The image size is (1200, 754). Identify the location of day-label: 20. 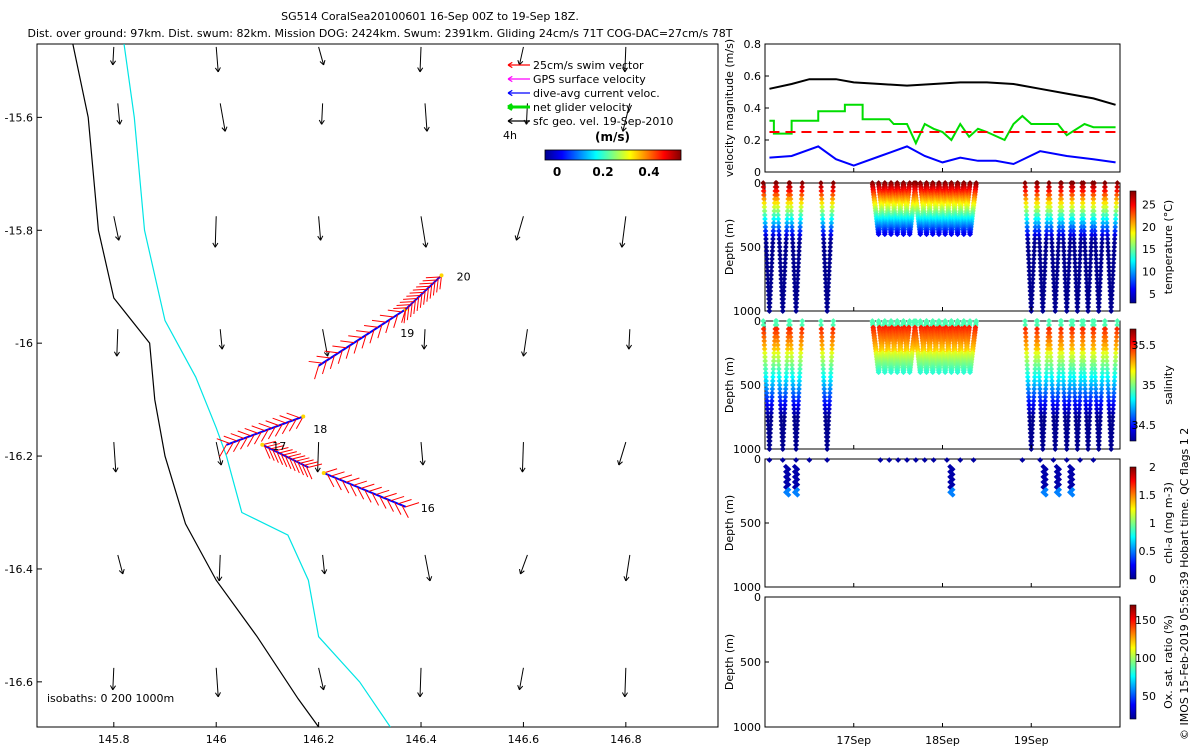
(464, 276).